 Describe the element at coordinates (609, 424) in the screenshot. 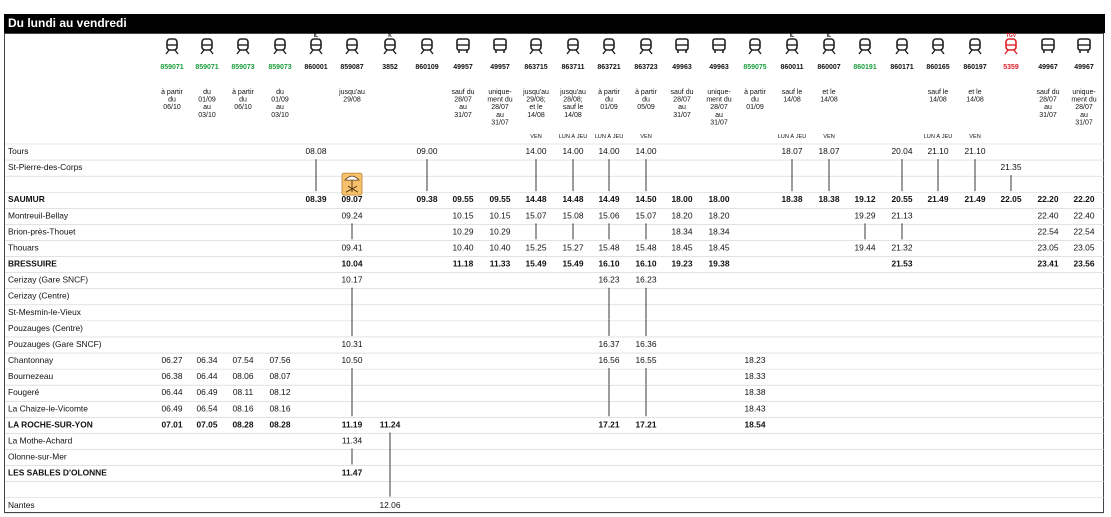

I see `time-cell: 17.21` at that location.